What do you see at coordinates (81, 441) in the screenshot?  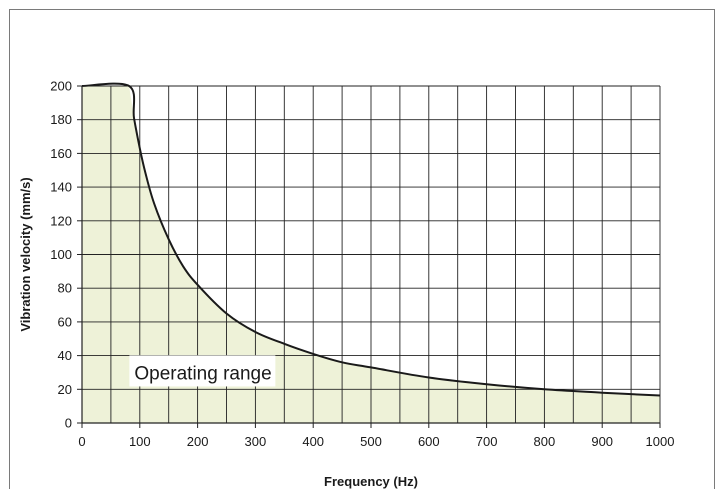 I see `x-tick-label: 0` at bounding box center [81, 441].